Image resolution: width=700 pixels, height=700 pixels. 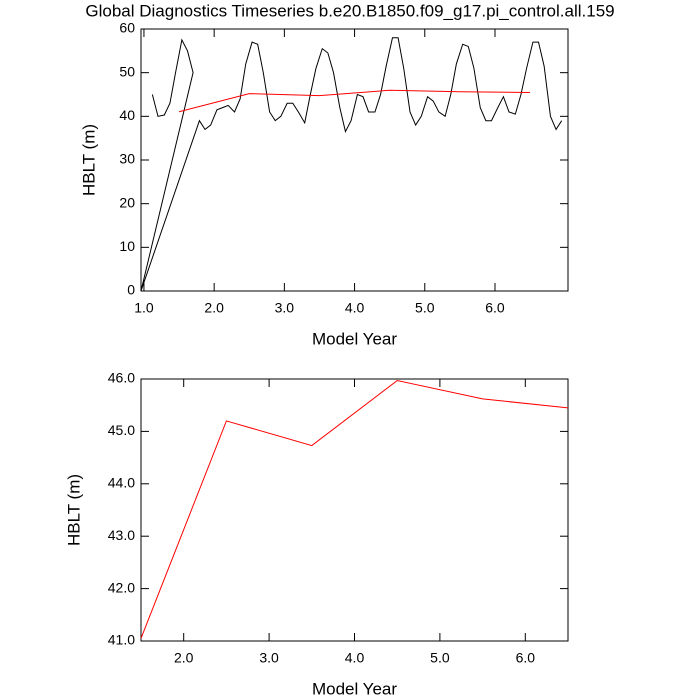 What do you see at coordinates (121, 587) in the screenshot?
I see `y-tick-label: 42.0` at bounding box center [121, 587].